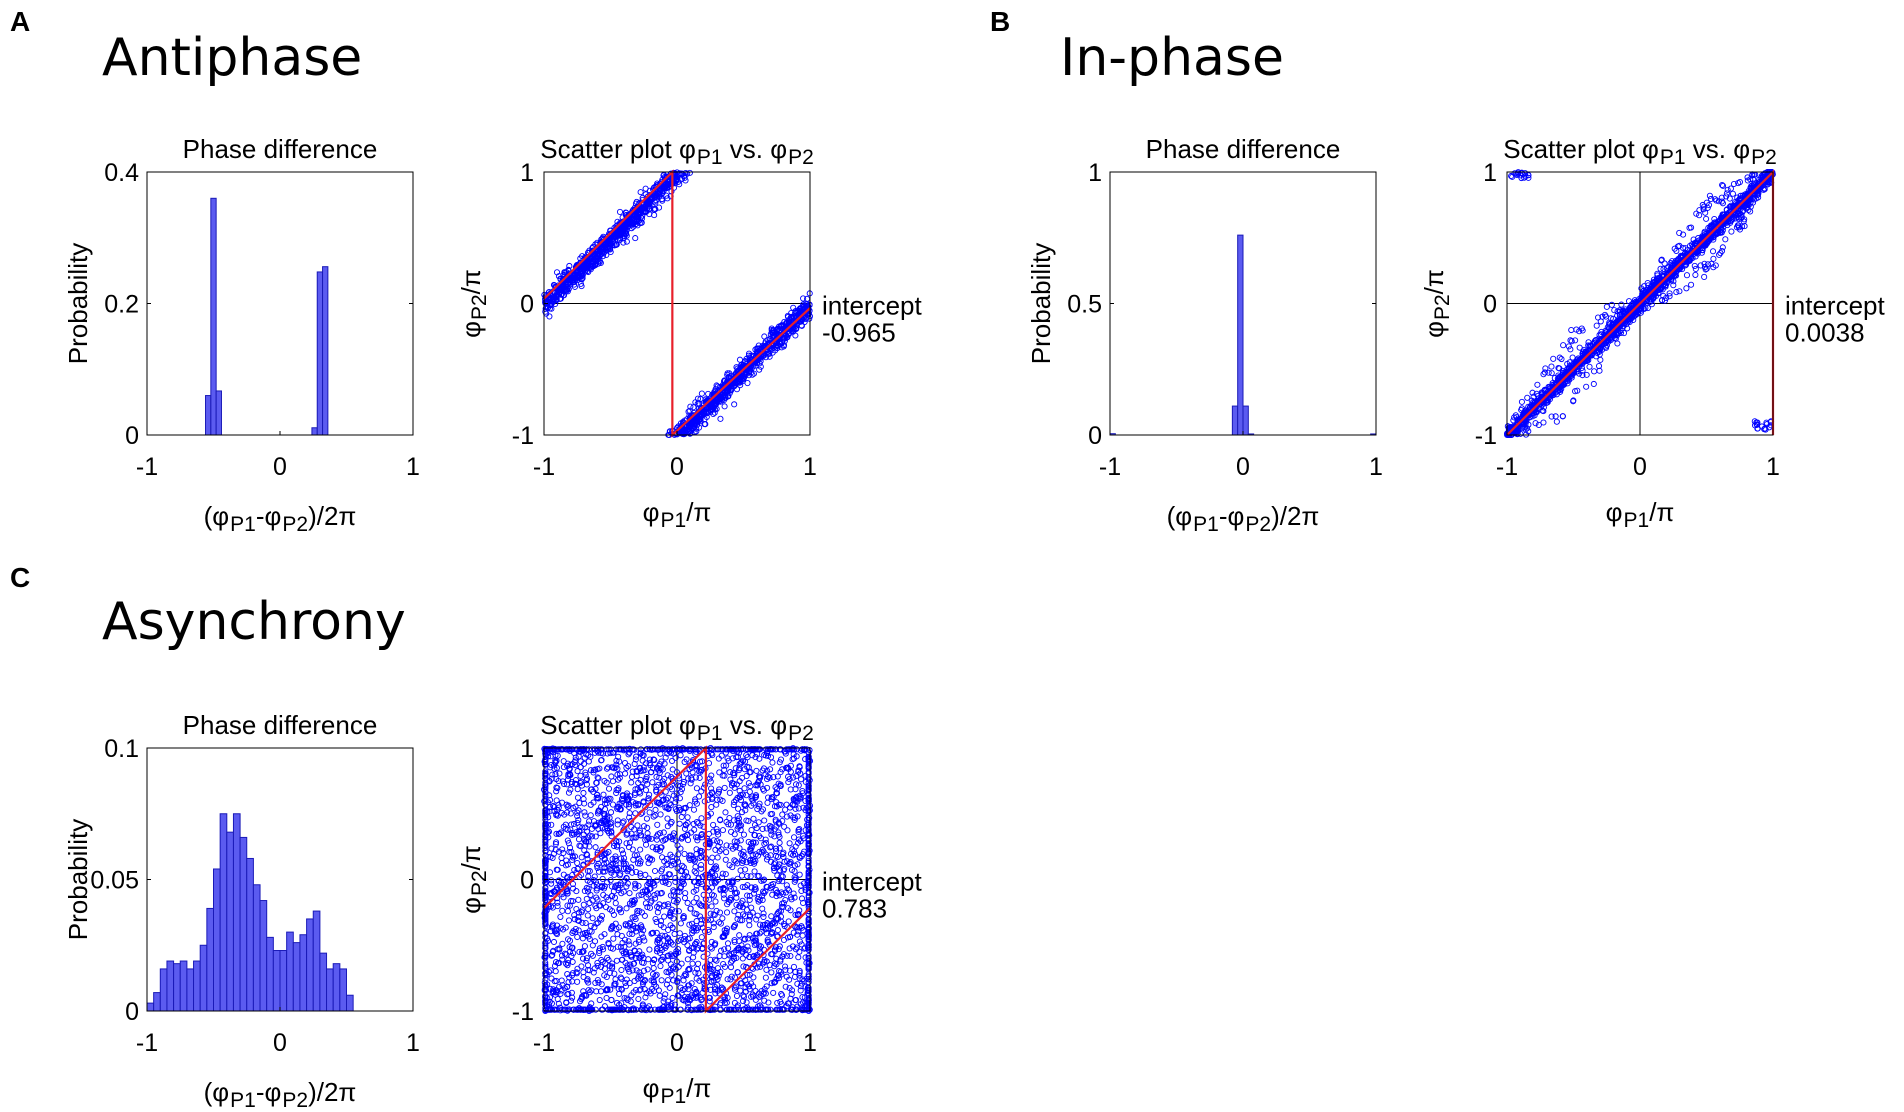 This screenshot has height=1112, width=1904. What do you see at coordinates (1640, 514) in the screenshot?
I see `scatter-xlabel: φP1/π` at bounding box center [1640, 514].